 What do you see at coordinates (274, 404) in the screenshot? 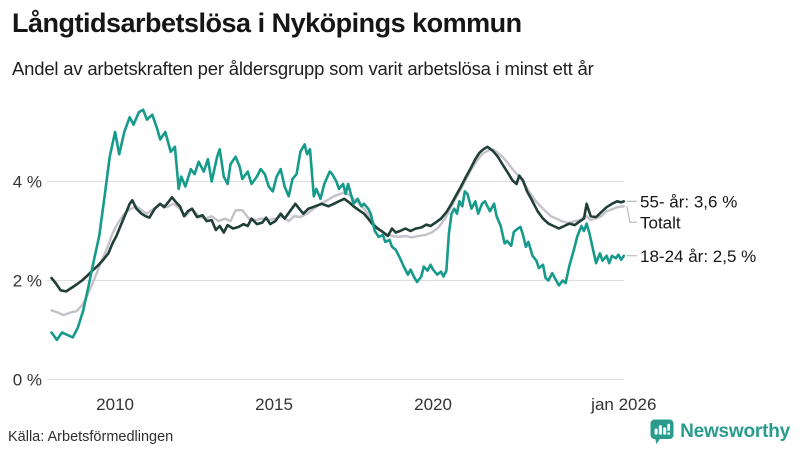
I see `x-tick-label: 2015` at bounding box center [274, 404].